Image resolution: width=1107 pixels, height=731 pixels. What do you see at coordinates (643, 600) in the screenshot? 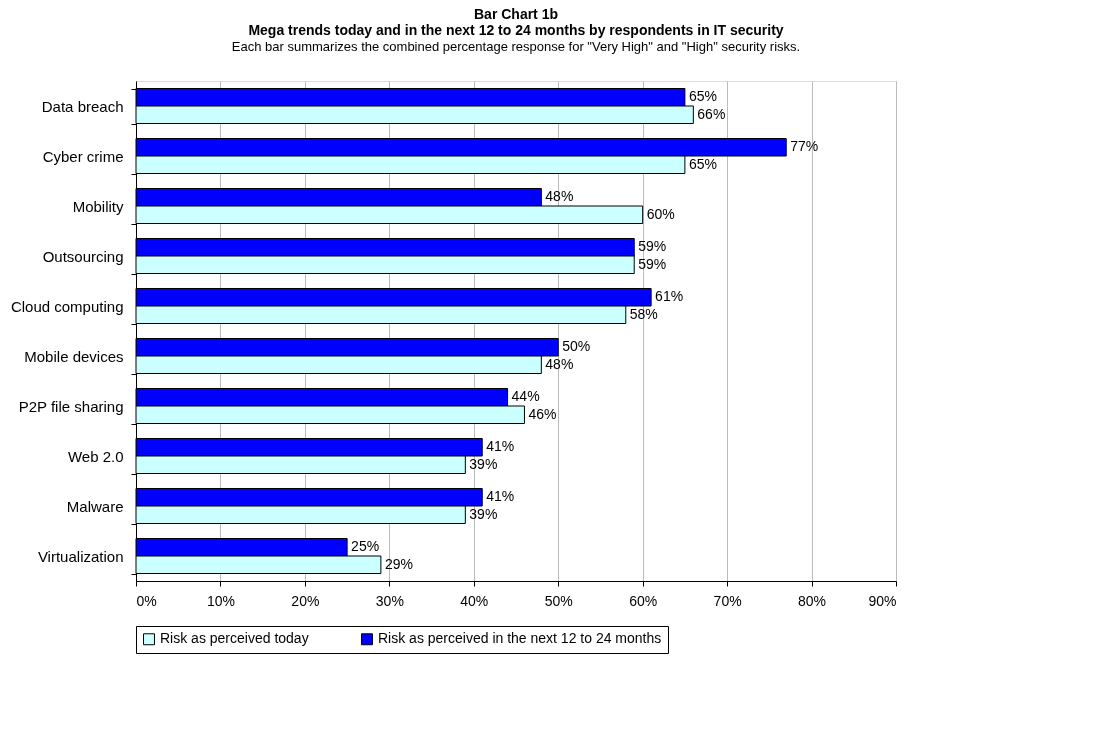
I see `x-tick-label: 60%` at bounding box center [643, 600].